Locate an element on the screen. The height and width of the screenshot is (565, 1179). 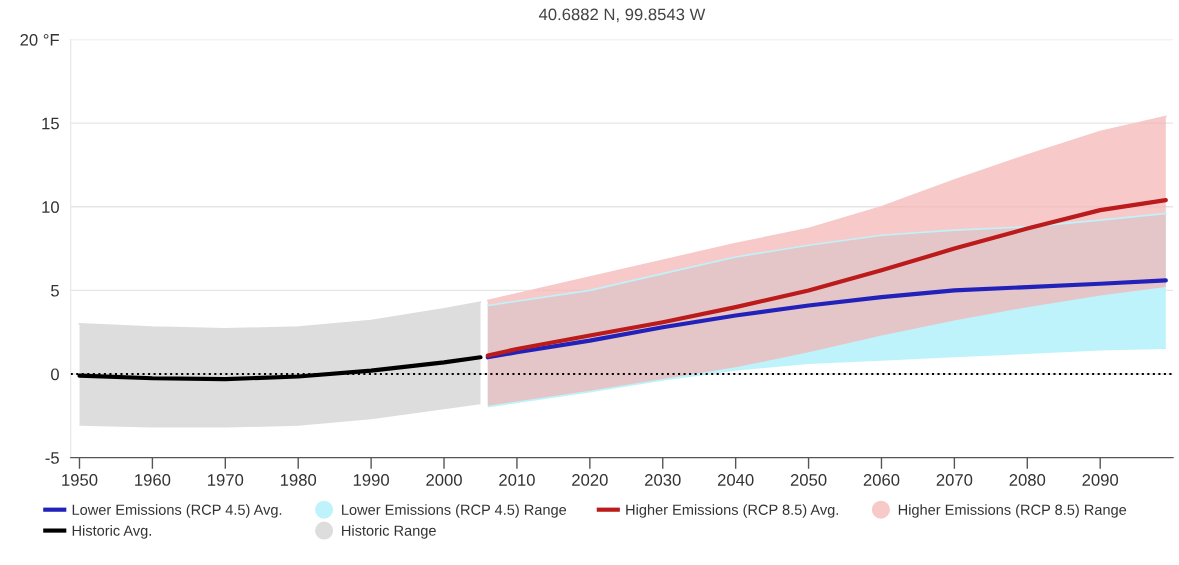
legend-label: Lower Emissions (RCP 4.5) Avg. is located at coordinates (177, 511).